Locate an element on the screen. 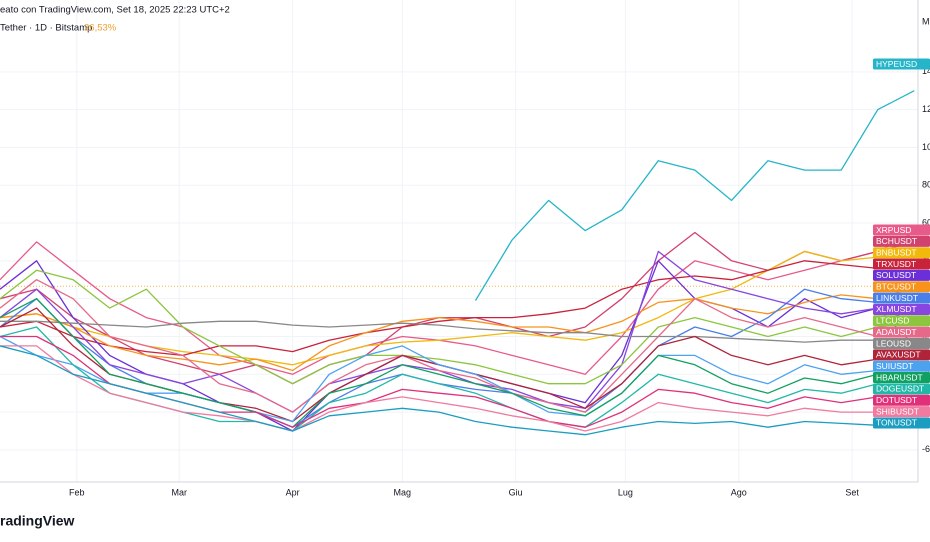 The height and width of the screenshot is (542, 930). series-name: HBARUSDT is located at coordinates (899, 377).